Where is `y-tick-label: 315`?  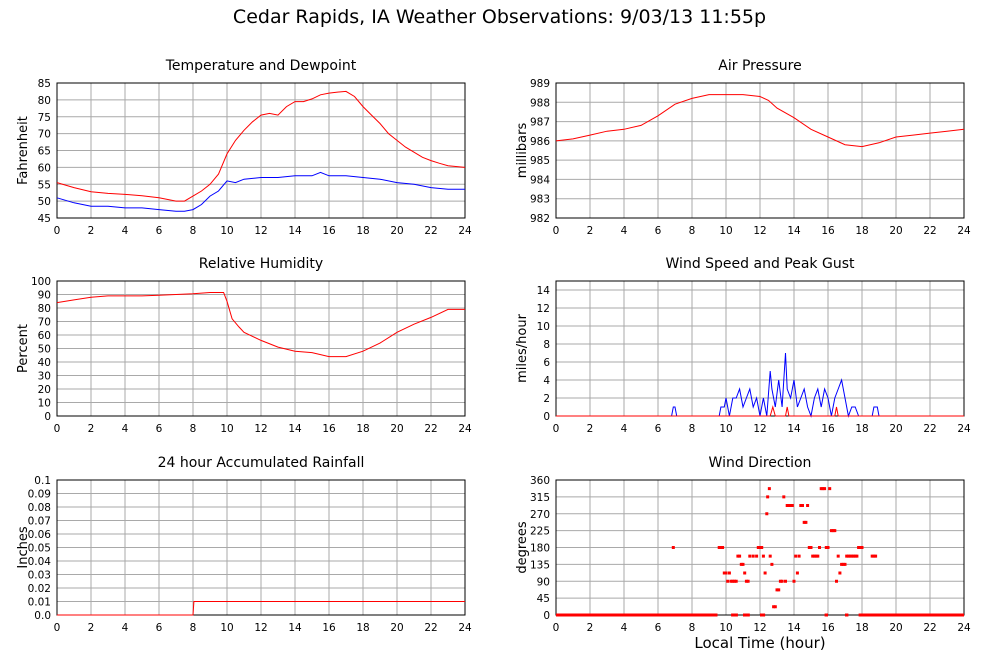
y-tick-label: 315 is located at coordinates (540, 498).